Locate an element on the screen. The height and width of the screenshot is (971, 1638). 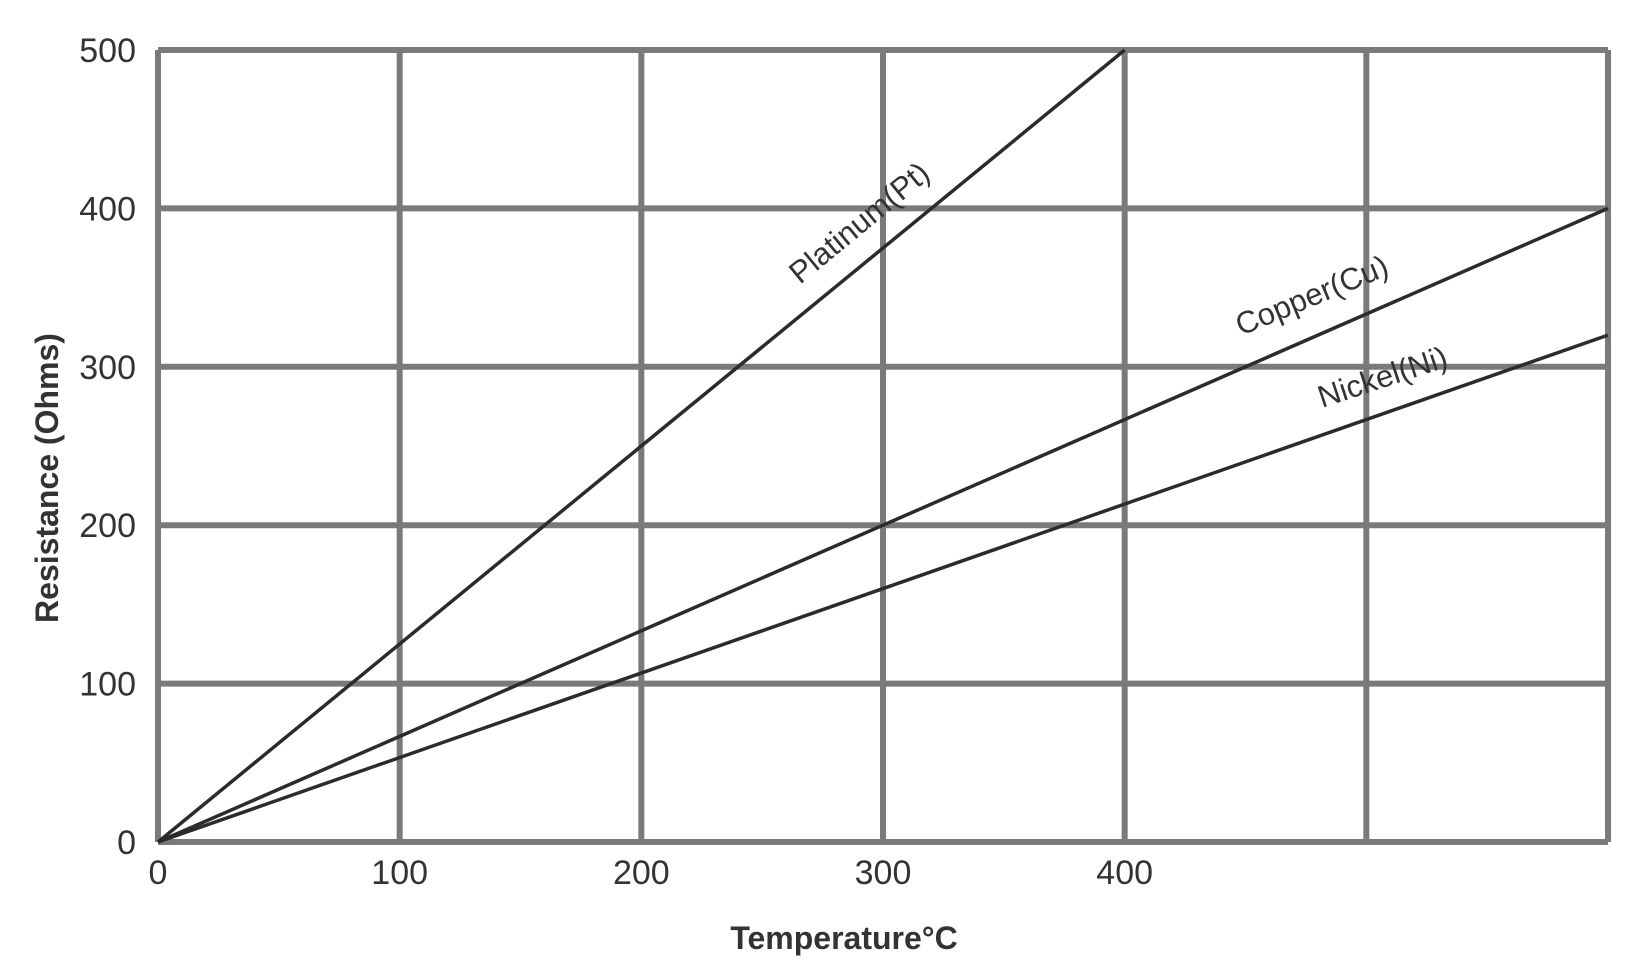
x-tick-label-4: 400 is located at coordinates (1124, 873).